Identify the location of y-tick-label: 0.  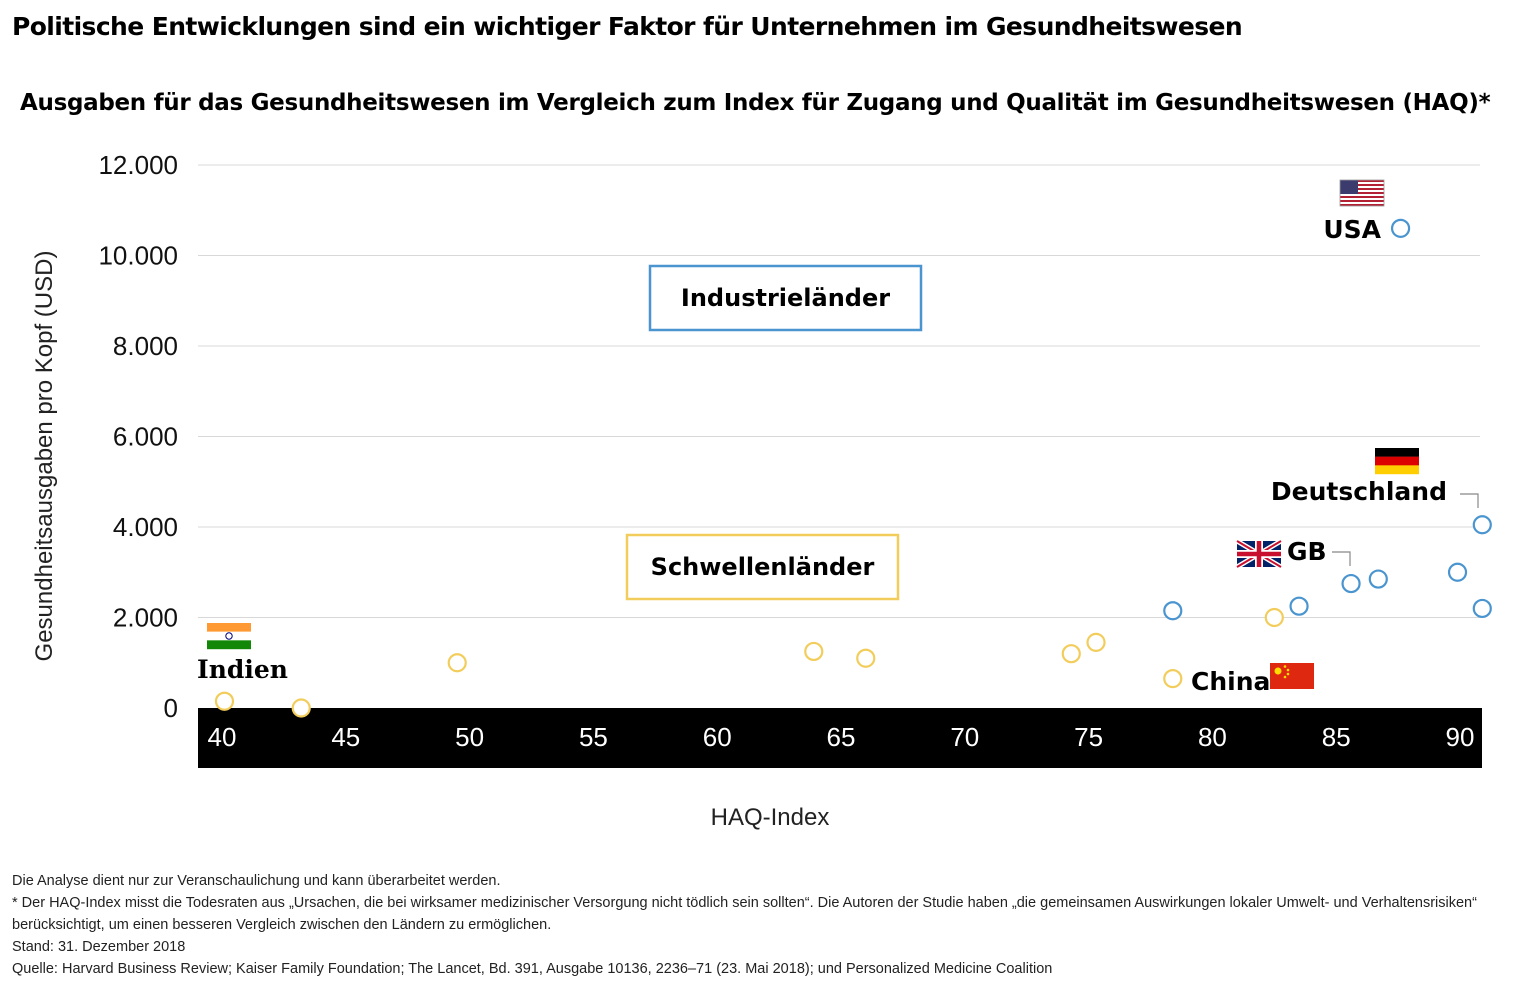
(171, 708).